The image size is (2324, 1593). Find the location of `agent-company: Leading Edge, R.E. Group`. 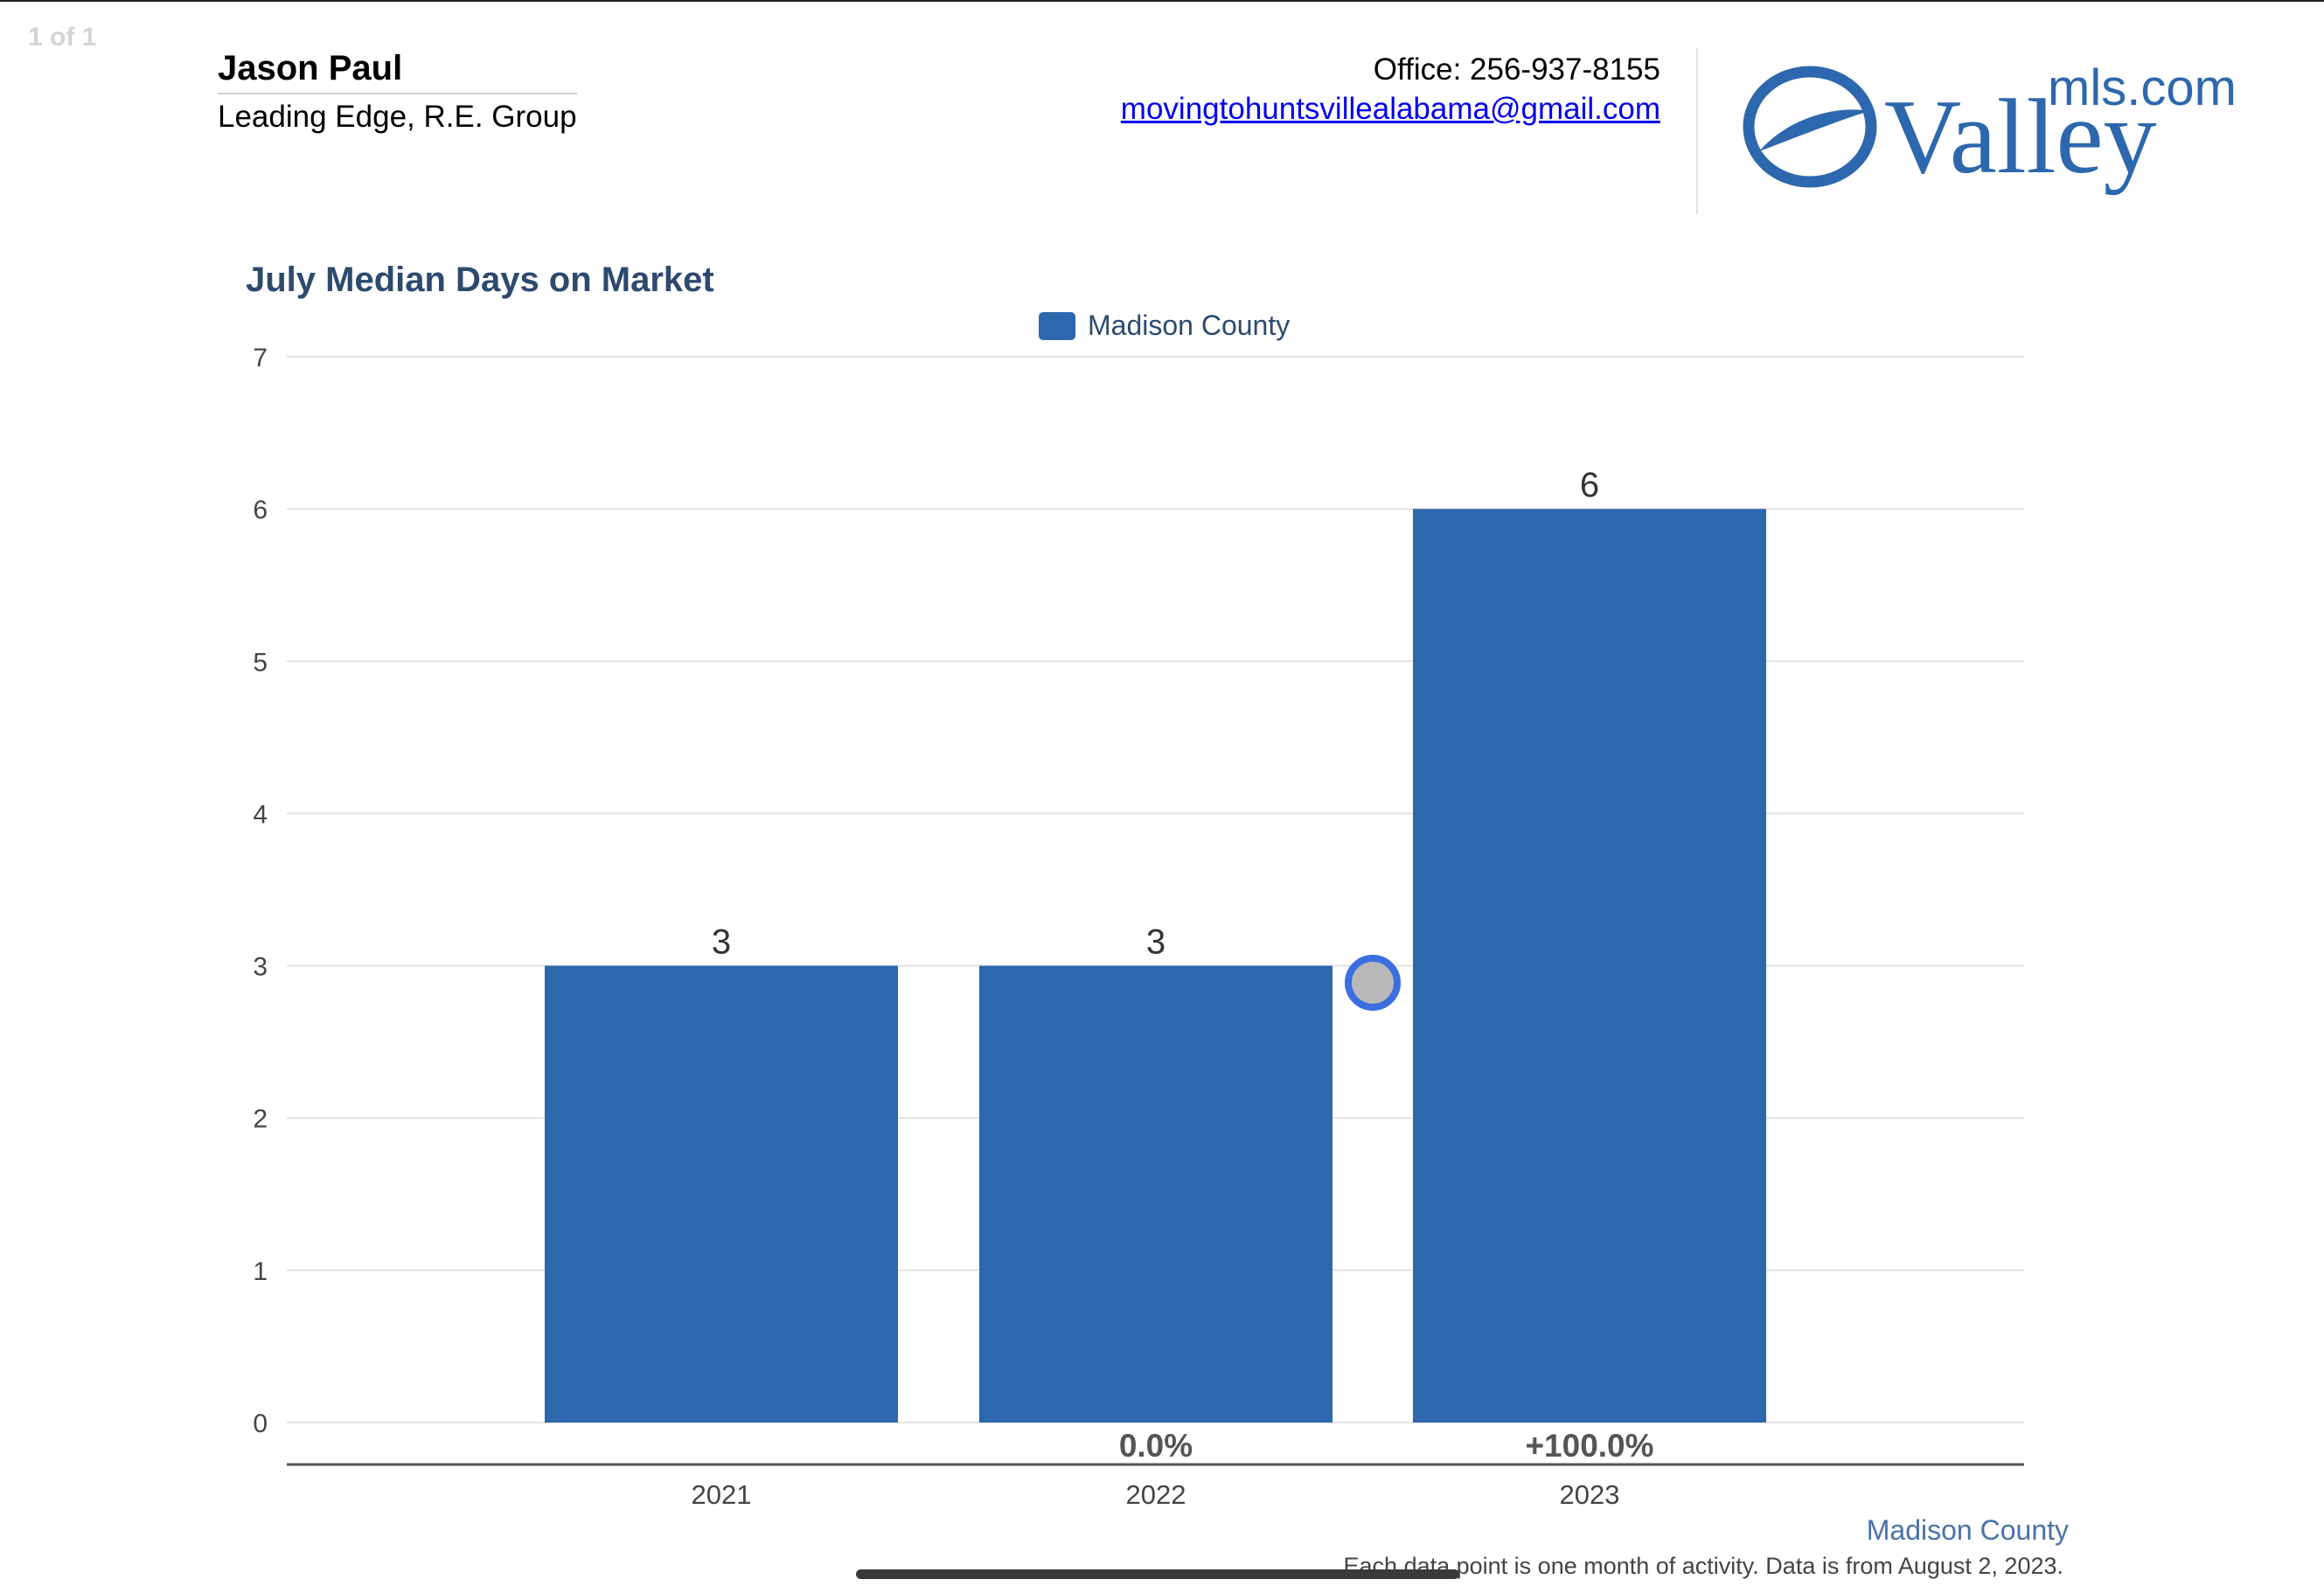

agent-company: Leading Edge, R.E. Group is located at coordinates (397, 117).